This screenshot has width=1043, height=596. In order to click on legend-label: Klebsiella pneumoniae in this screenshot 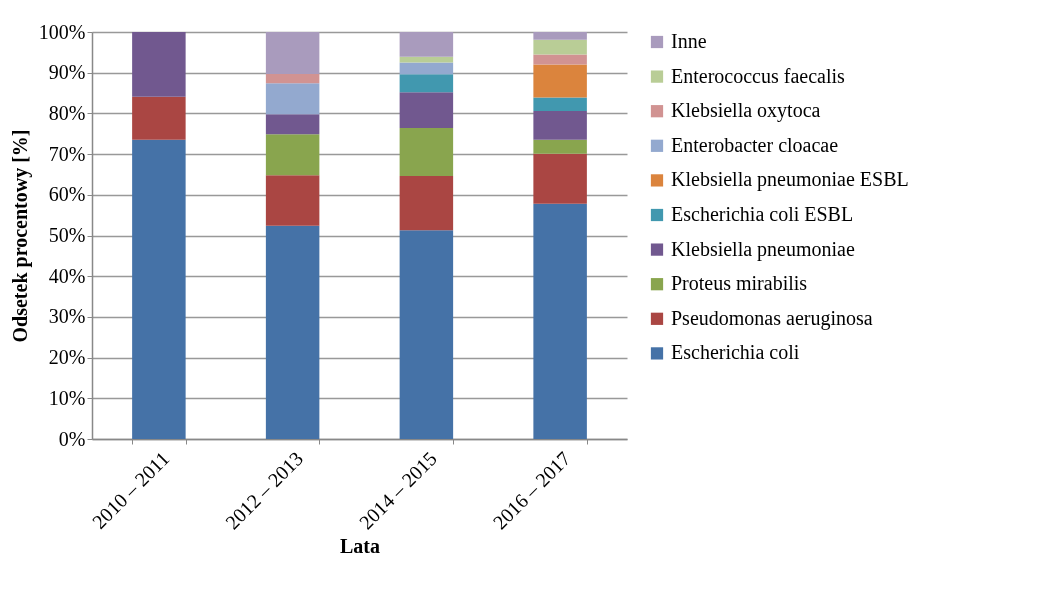, I will do `click(763, 249)`.